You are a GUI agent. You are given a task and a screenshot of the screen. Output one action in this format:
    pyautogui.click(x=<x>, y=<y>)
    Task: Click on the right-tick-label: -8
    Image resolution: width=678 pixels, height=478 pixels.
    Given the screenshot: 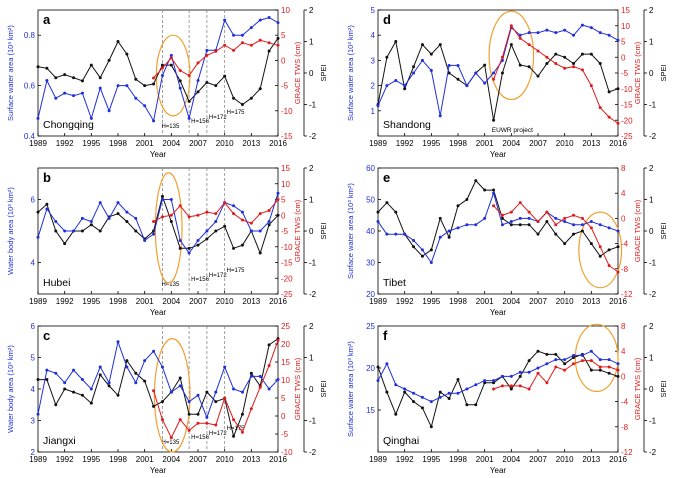 What is the action you would take?
    pyautogui.click(x=625, y=269)
    